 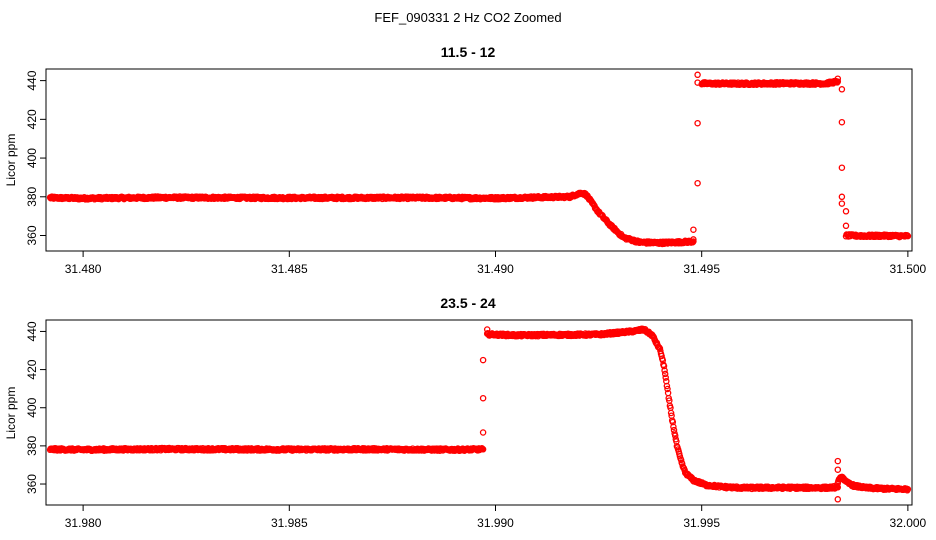 What do you see at coordinates (32, 80) in the screenshot?
I see `panel-top-ytick-label: 440` at bounding box center [32, 80].